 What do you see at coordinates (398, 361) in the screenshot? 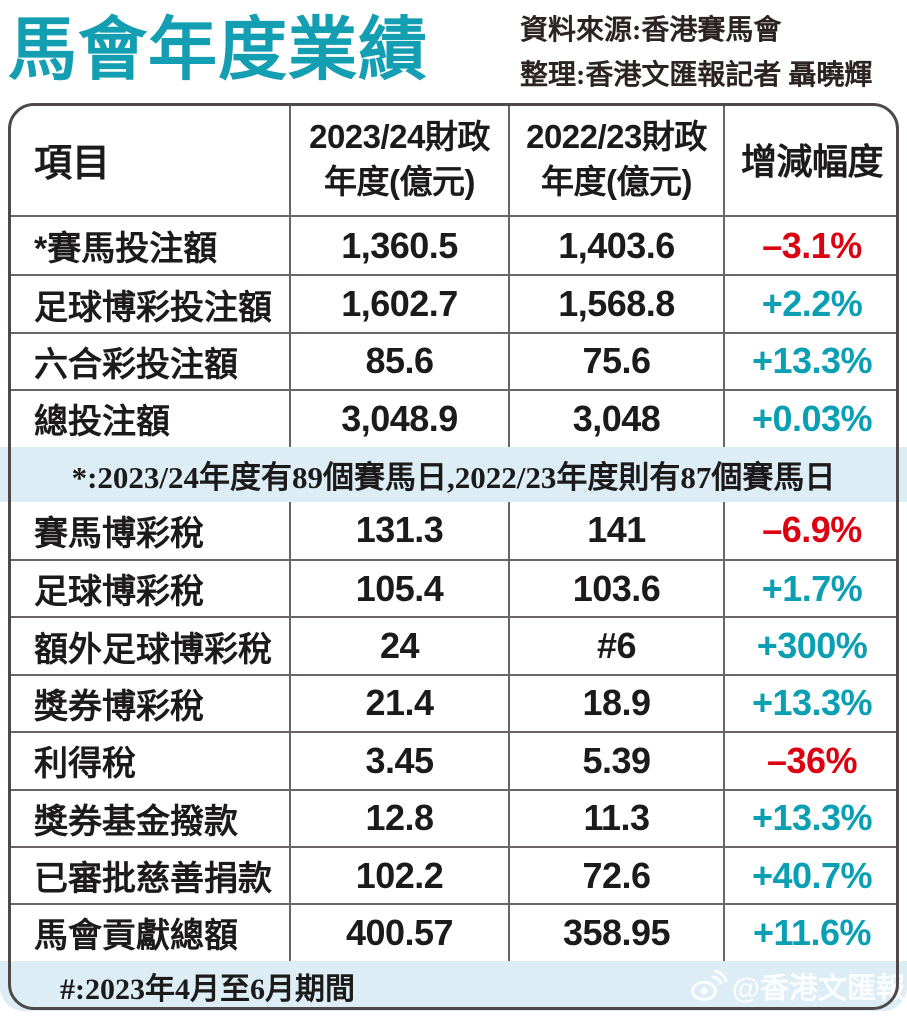
I see `value-fy2324: 85.6` at bounding box center [398, 361].